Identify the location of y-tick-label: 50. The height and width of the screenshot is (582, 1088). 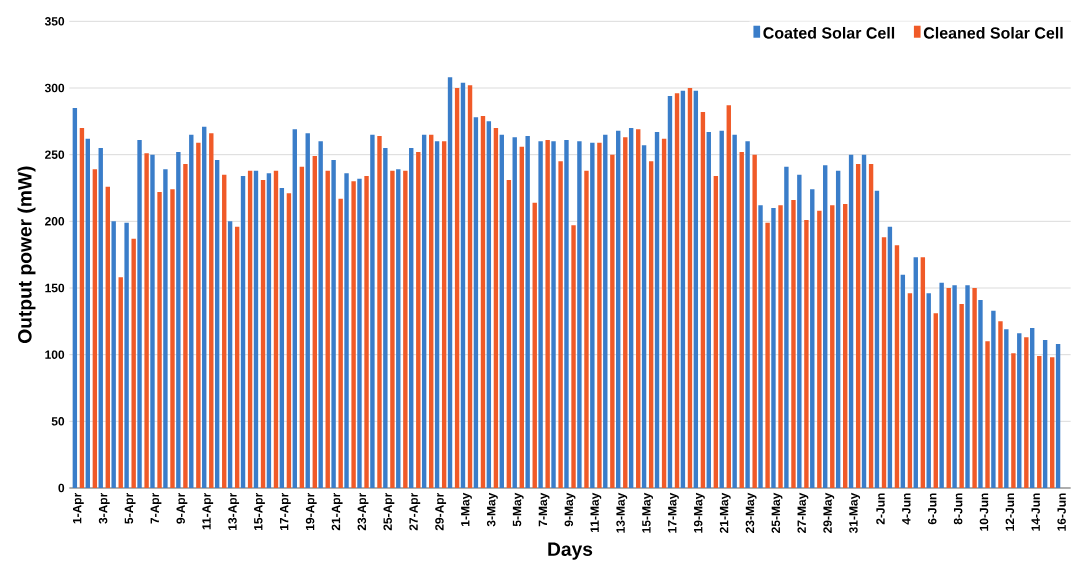
(58, 421).